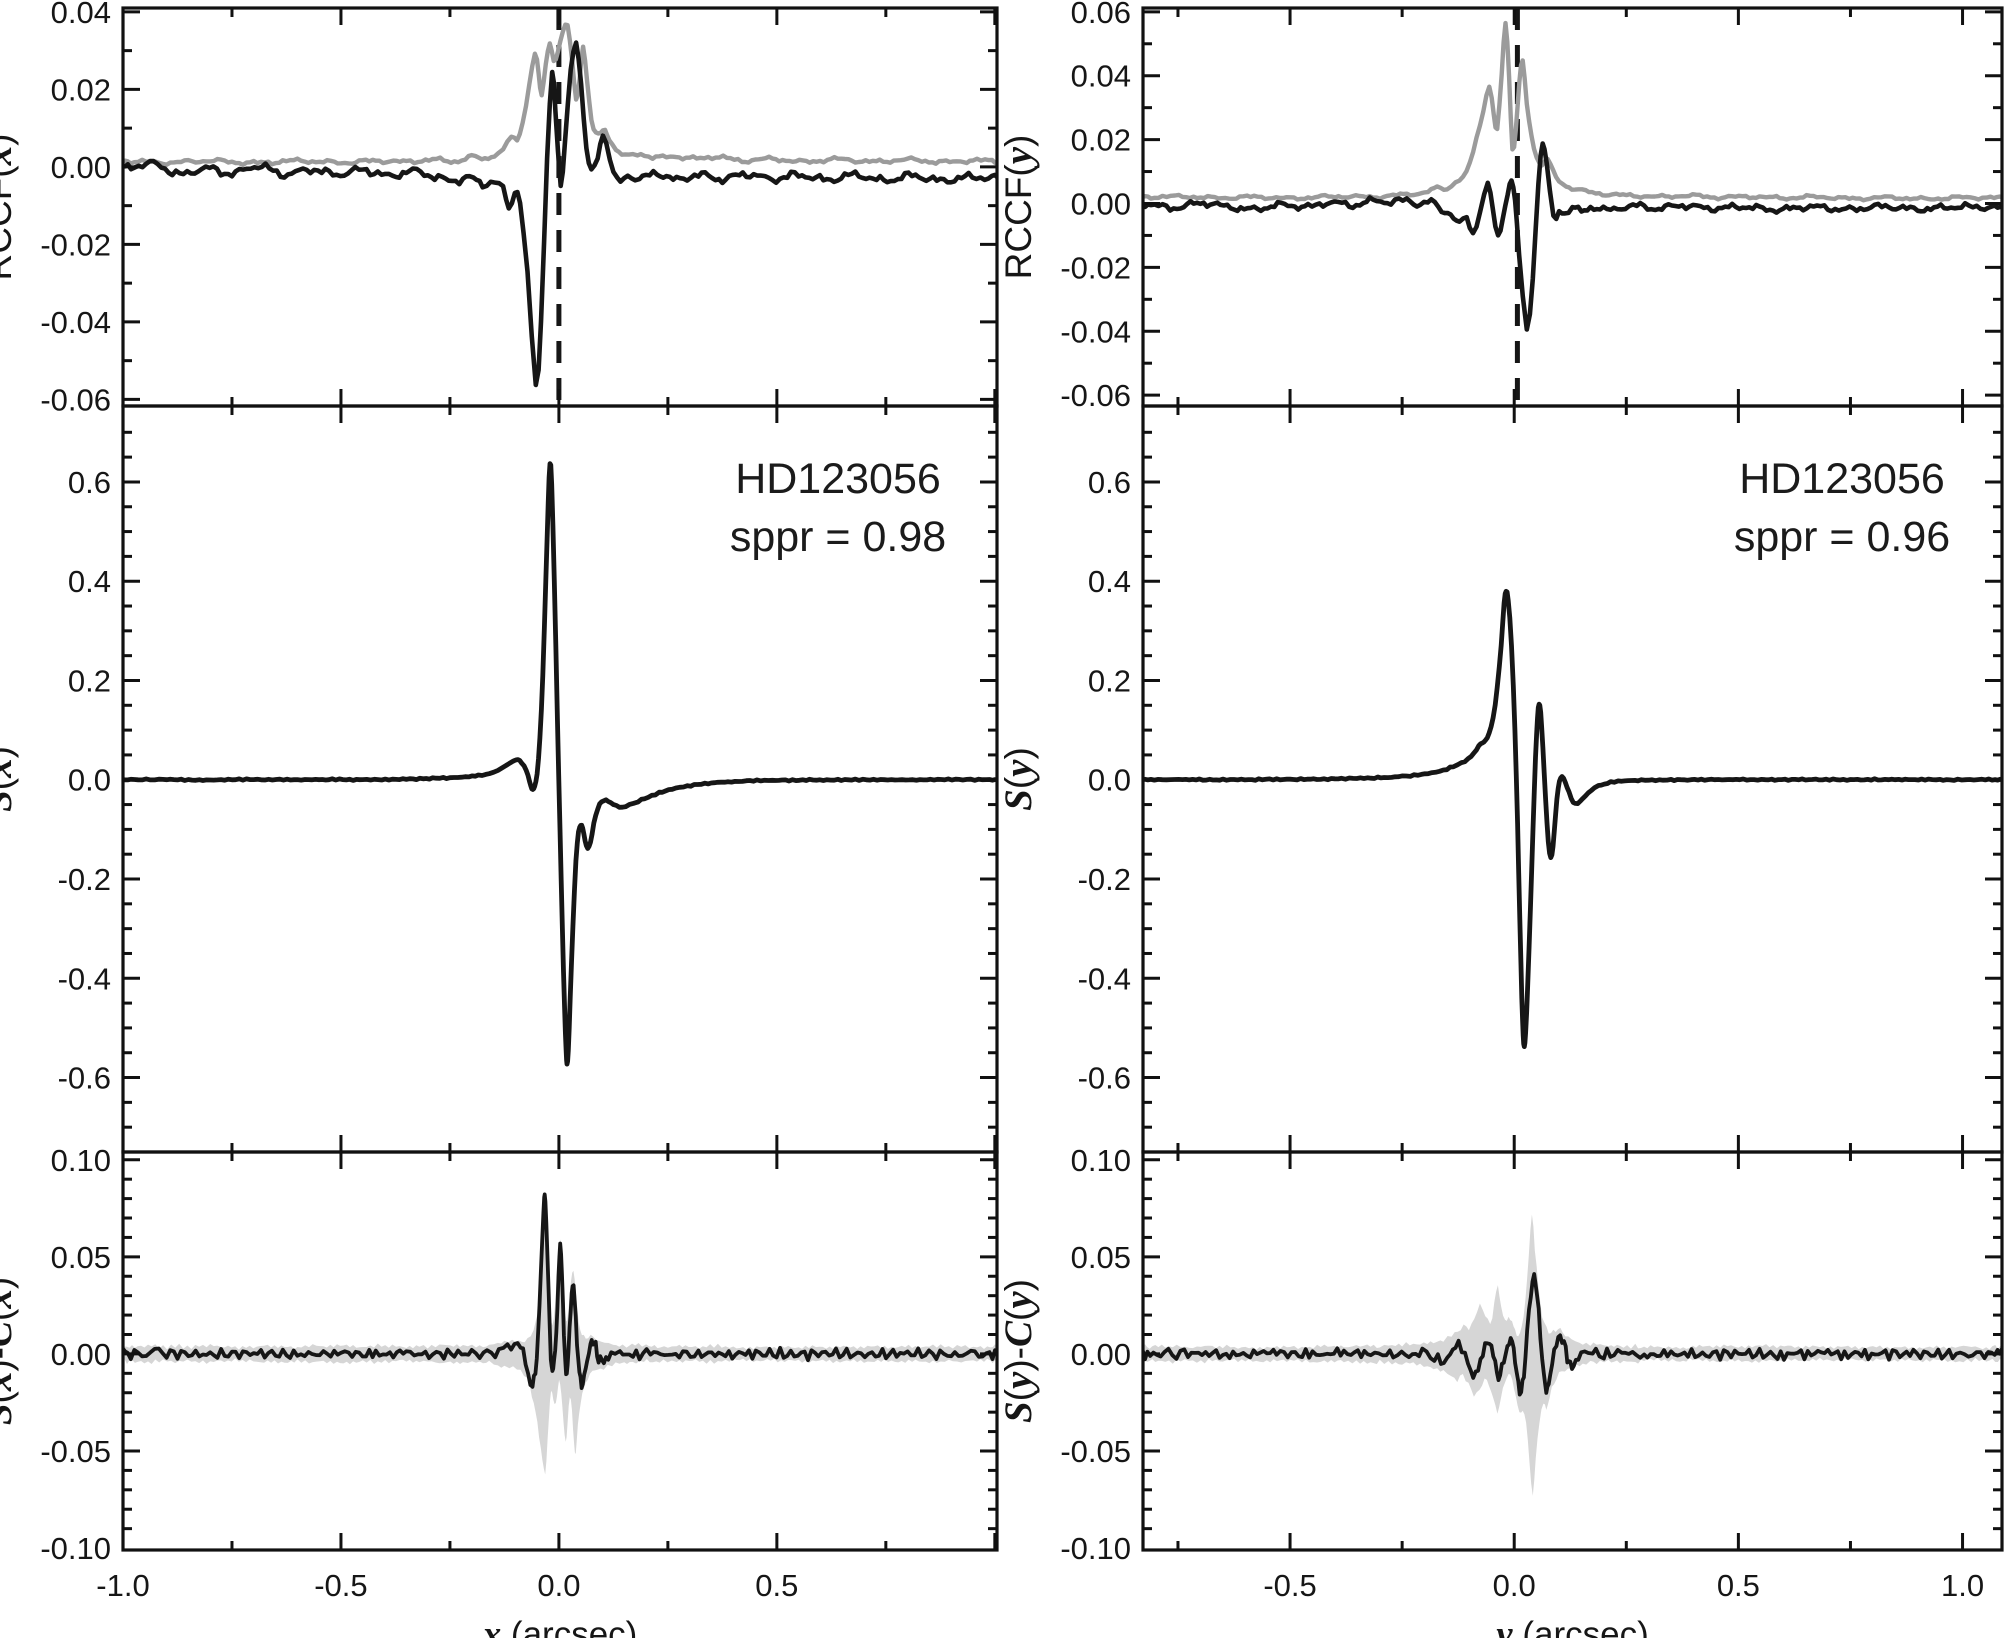 The height and width of the screenshot is (1638, 2006). What do you see at coordinates (84, 978) in the screenshot?
I see `s-x-ytick-label: -0.4` at bounding box center [84, 978].